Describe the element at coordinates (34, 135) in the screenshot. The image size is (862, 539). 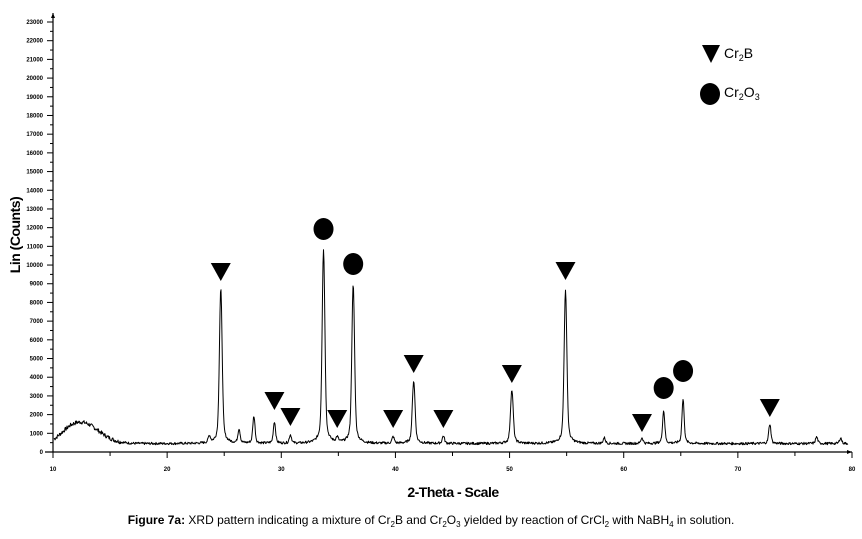
I see `y-tick-label: 17000` at that location.